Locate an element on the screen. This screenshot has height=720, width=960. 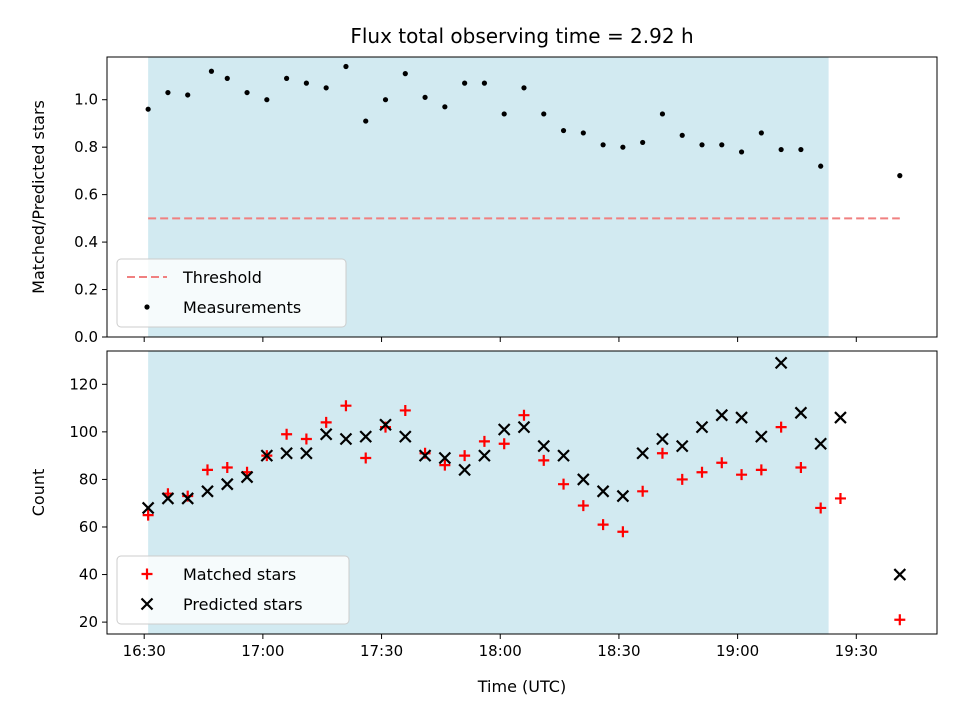
legend: Threshold Measurements is located at coordinates (231, 293).